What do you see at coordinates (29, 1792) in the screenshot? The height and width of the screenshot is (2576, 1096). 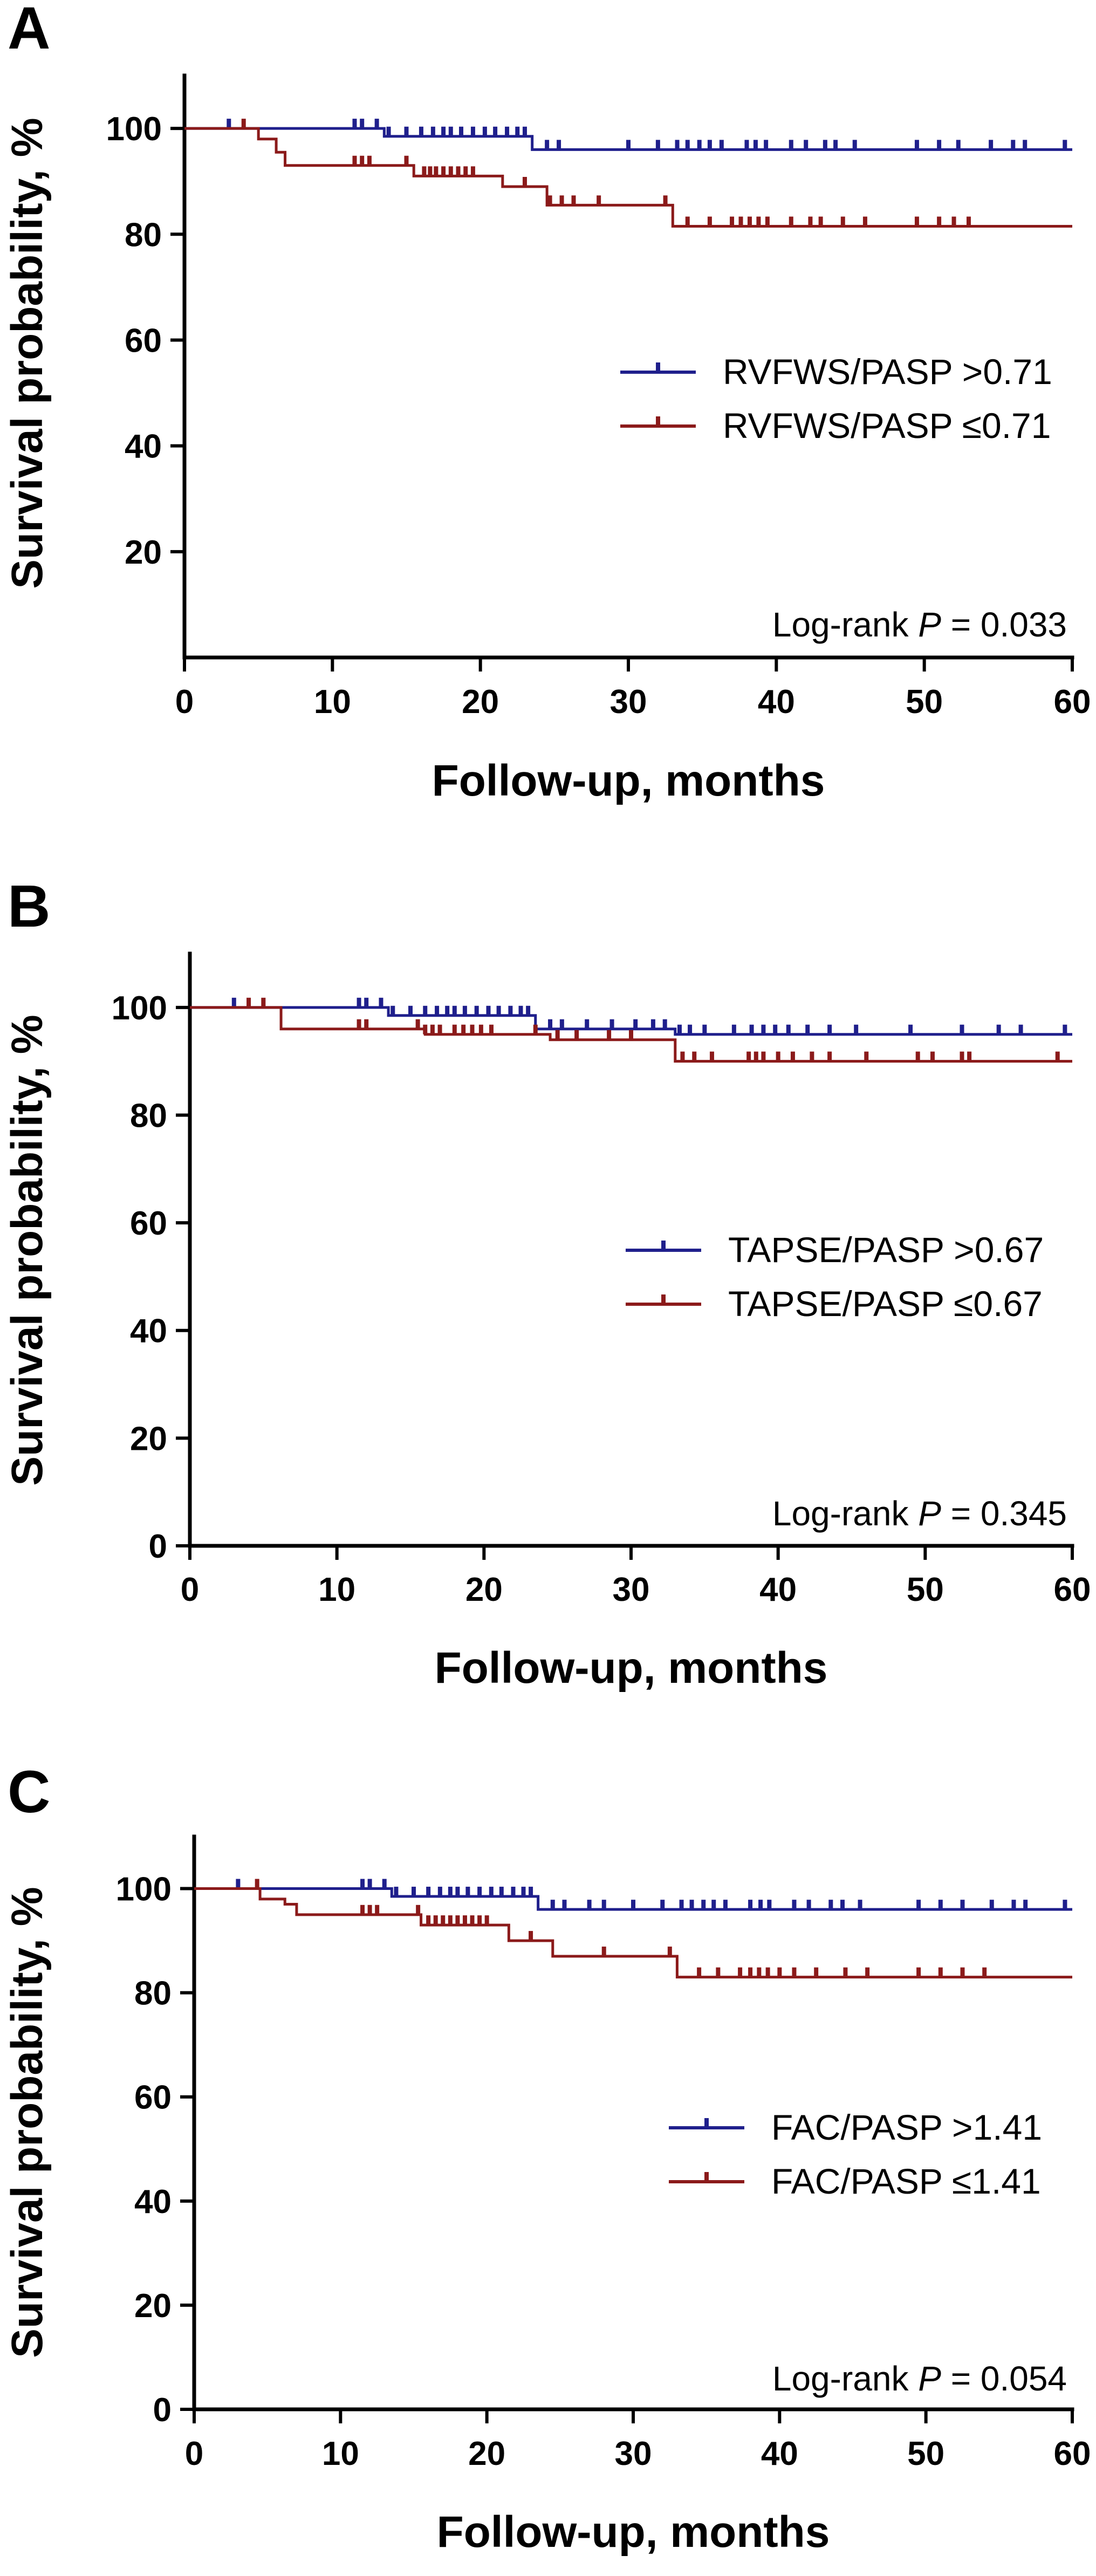 I see `panel-letter: C` at bounding box center [29, 1792].